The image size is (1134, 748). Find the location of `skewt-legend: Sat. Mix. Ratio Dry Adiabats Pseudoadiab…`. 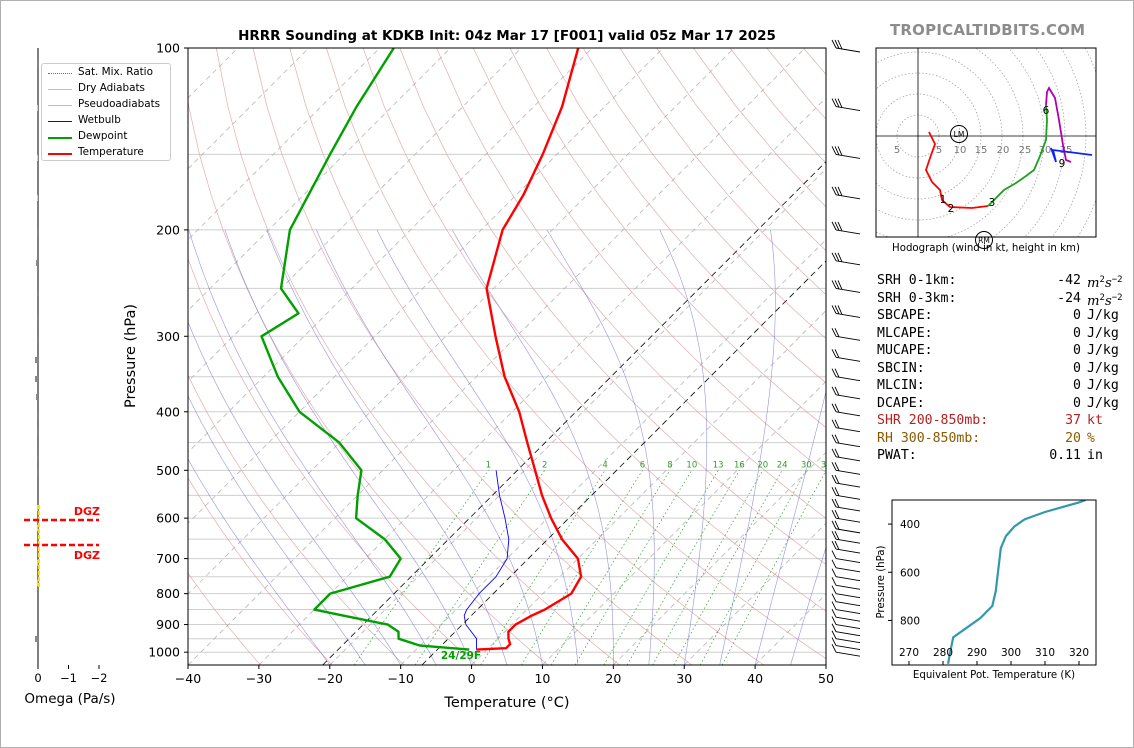

skewt-legend: Sat. Mix. Ratio Dry Adiabats Pseudoadiab… is located at coordinates (106, 112).